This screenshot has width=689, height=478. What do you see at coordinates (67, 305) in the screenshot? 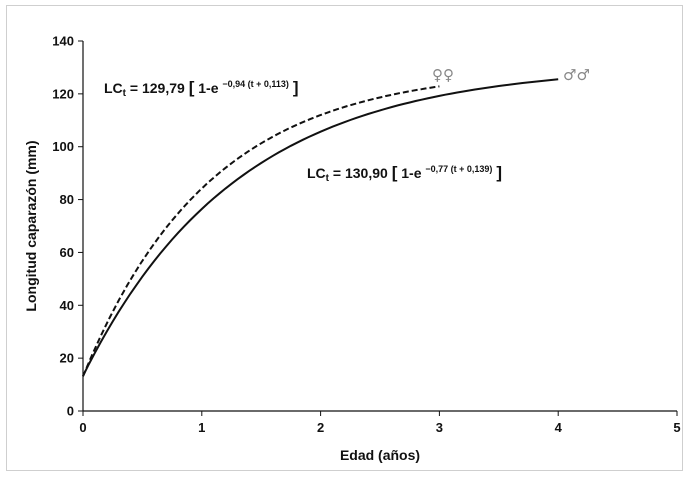
I see `y-tick-label: 40` at bounding box center [67, 305].